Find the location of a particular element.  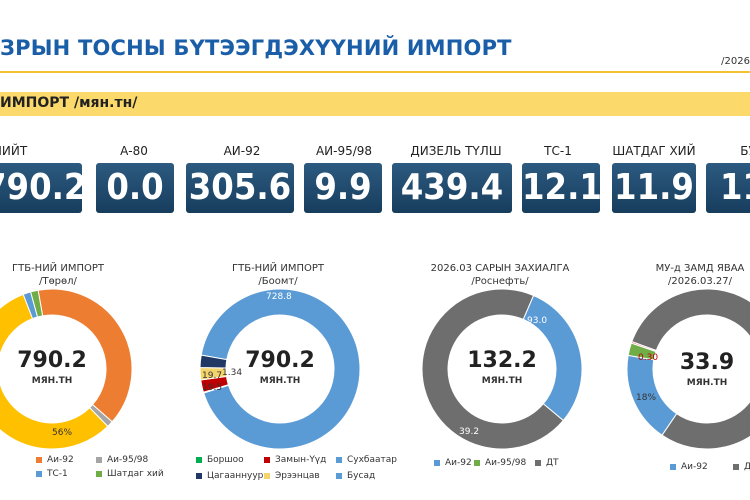

kpi-value-ai95: 9.9 is located at coordinates (343, 188).